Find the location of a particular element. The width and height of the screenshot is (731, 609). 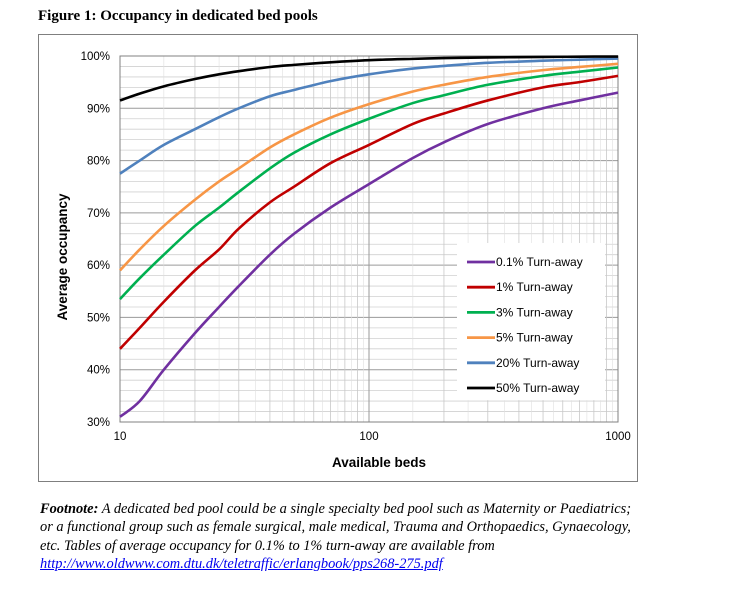

x-tick-label: 1000 is located at coordinates (618, 437).